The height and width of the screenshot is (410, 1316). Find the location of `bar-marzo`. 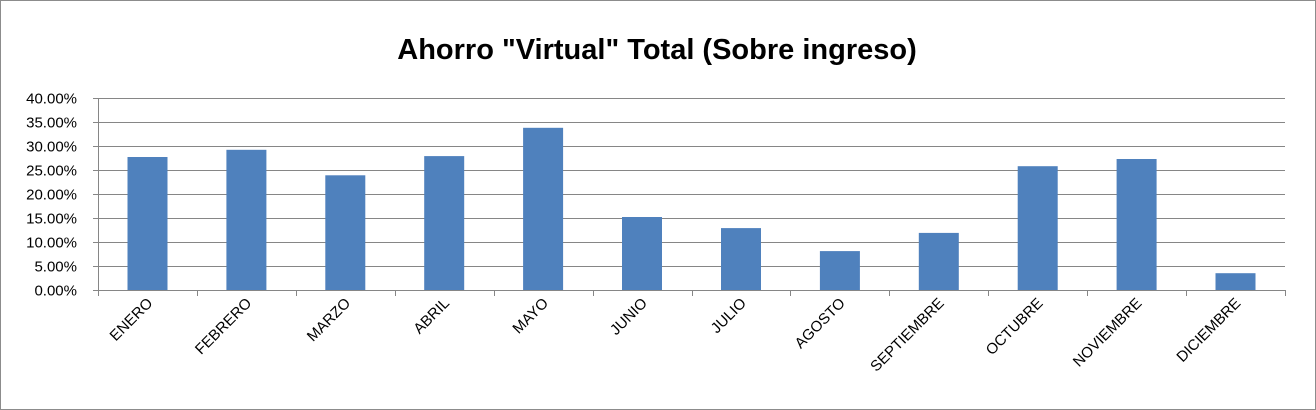

bar-marzo is located at coordinates (345, 232).